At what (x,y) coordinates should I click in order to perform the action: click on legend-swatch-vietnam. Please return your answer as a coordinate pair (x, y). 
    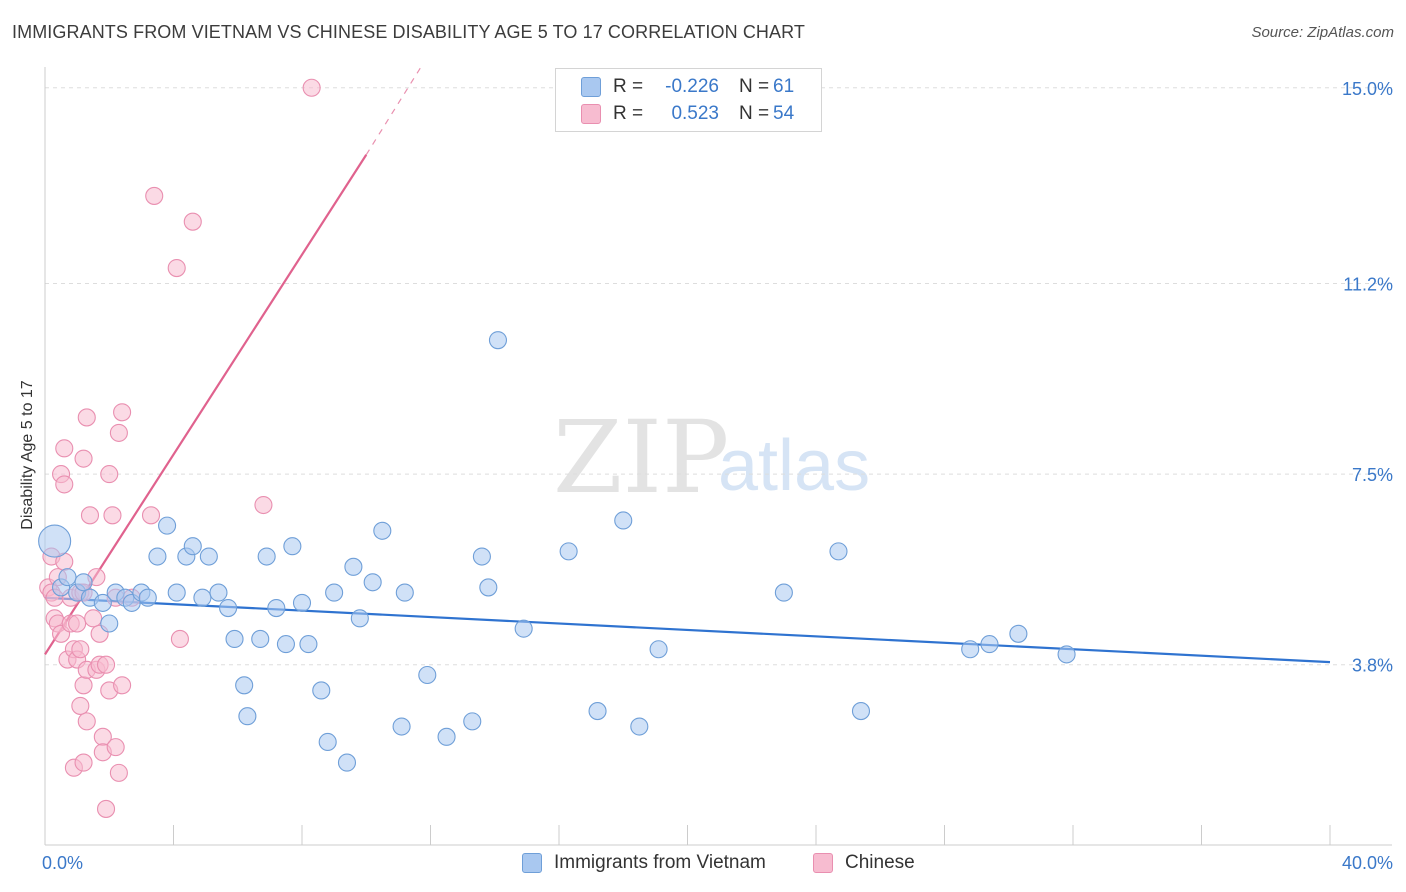
    Looking at the image, I should click on (591, 87).